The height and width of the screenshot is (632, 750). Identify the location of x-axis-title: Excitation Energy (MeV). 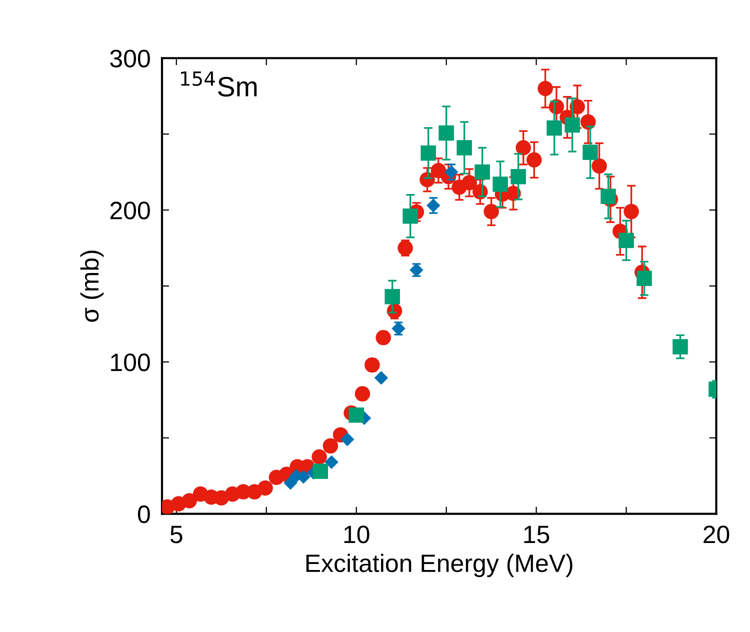
(439, 566).